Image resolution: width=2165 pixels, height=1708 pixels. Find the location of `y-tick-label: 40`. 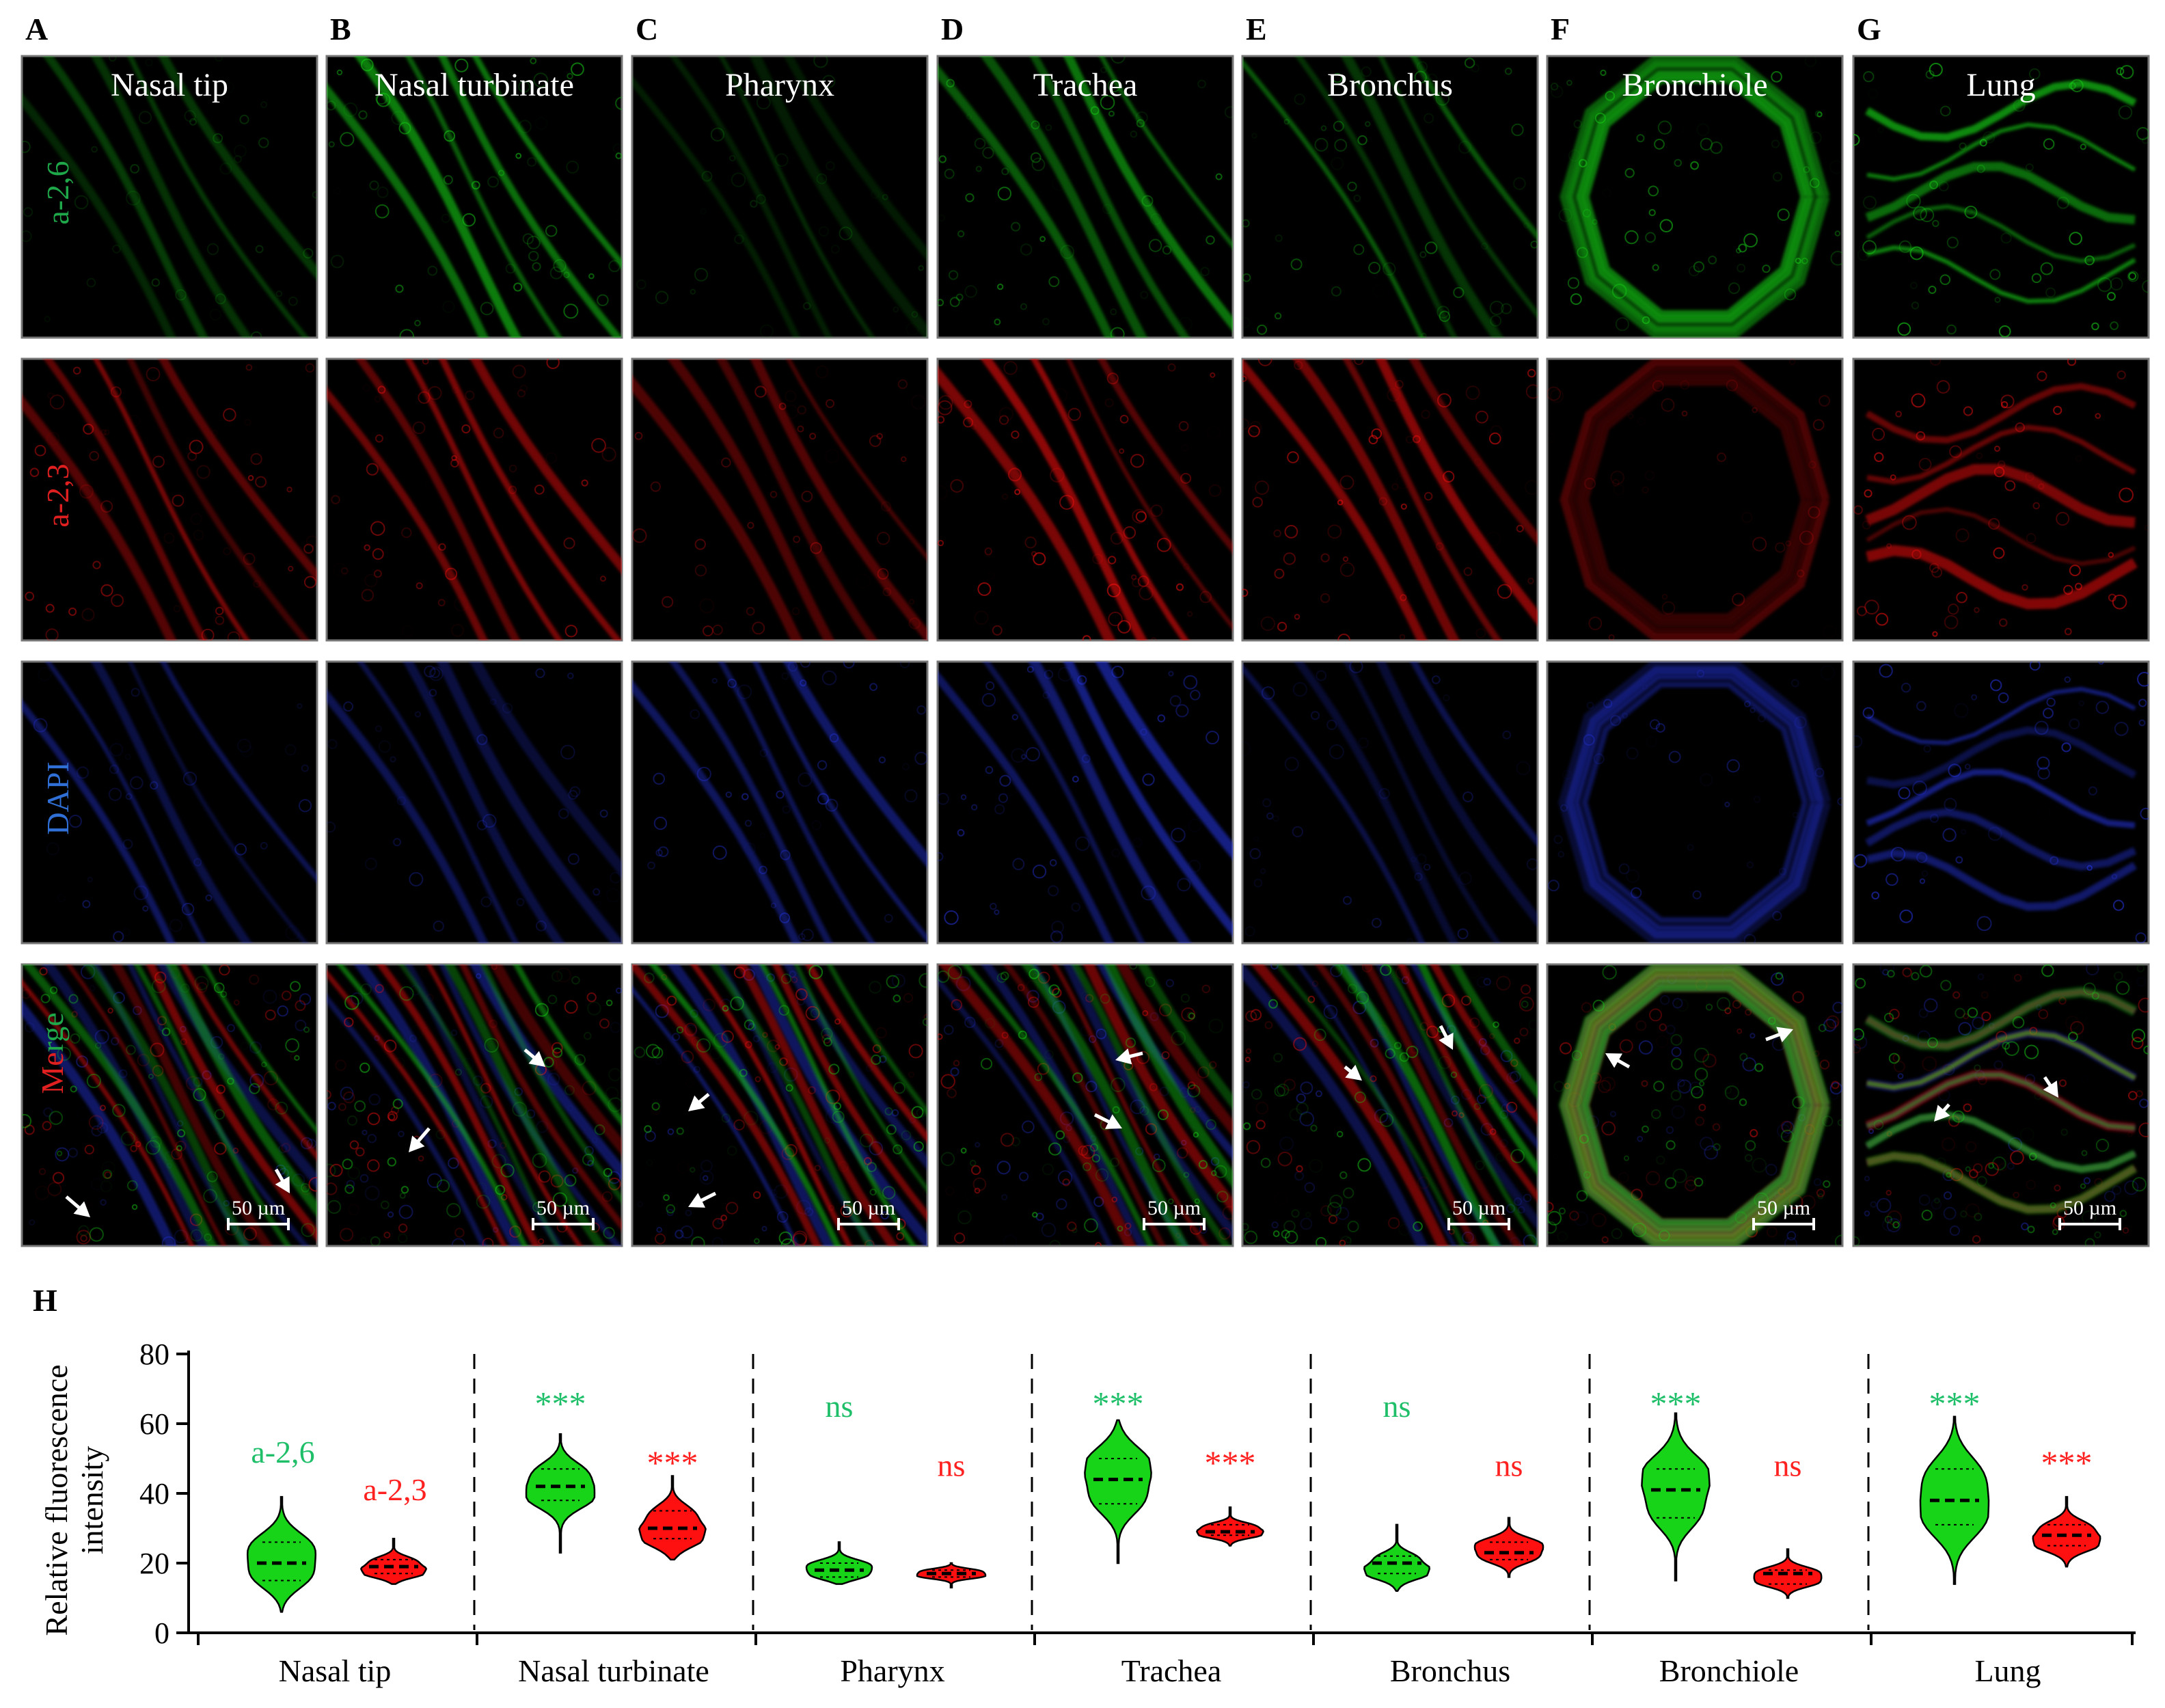

y-tick-label: 40 is located at coordinates (154, 1494).